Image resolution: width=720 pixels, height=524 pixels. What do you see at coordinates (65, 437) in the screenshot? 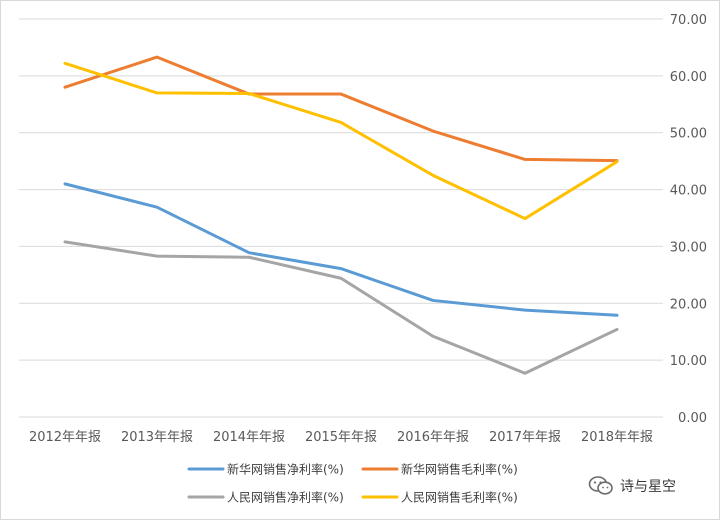
I see `x-tick-label: 2012年年报` at bounding box center [65, 437].